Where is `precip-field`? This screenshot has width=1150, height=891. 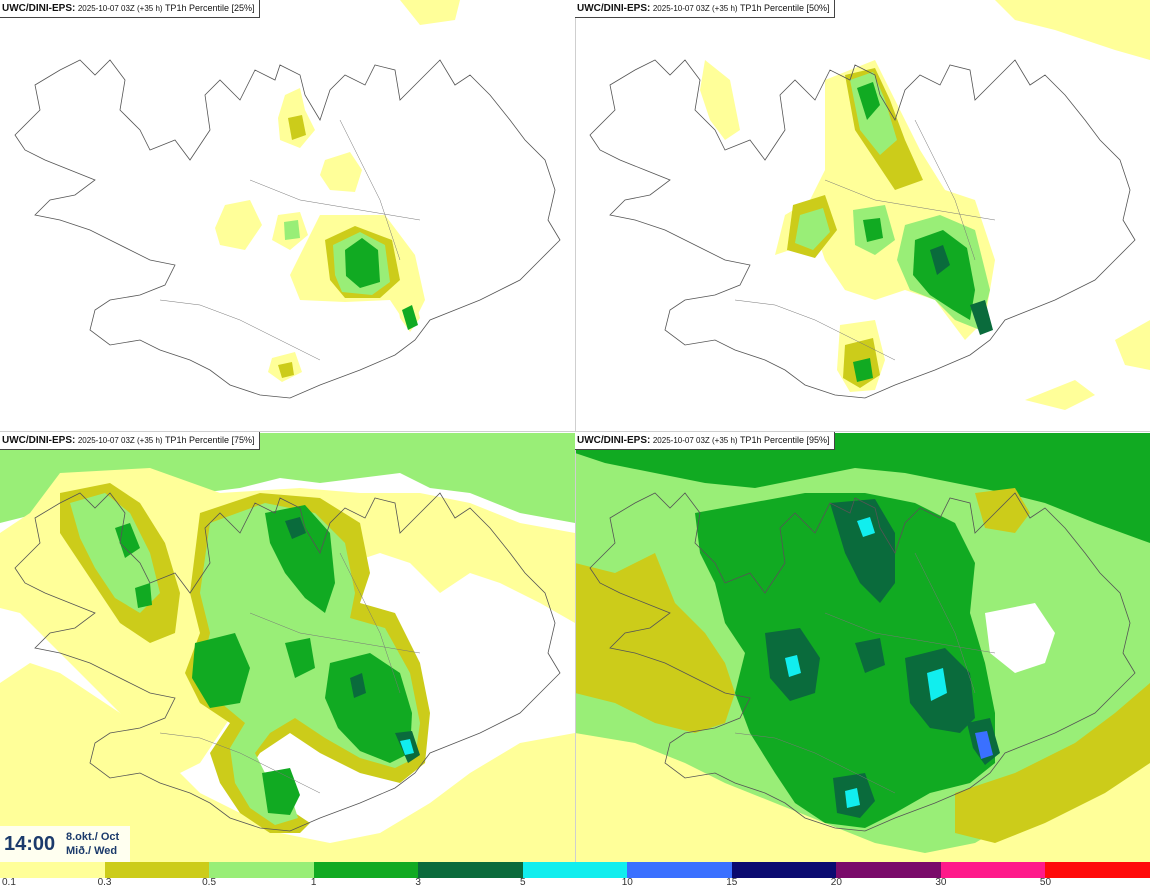
precip-field is located at coordinates (337, 191).